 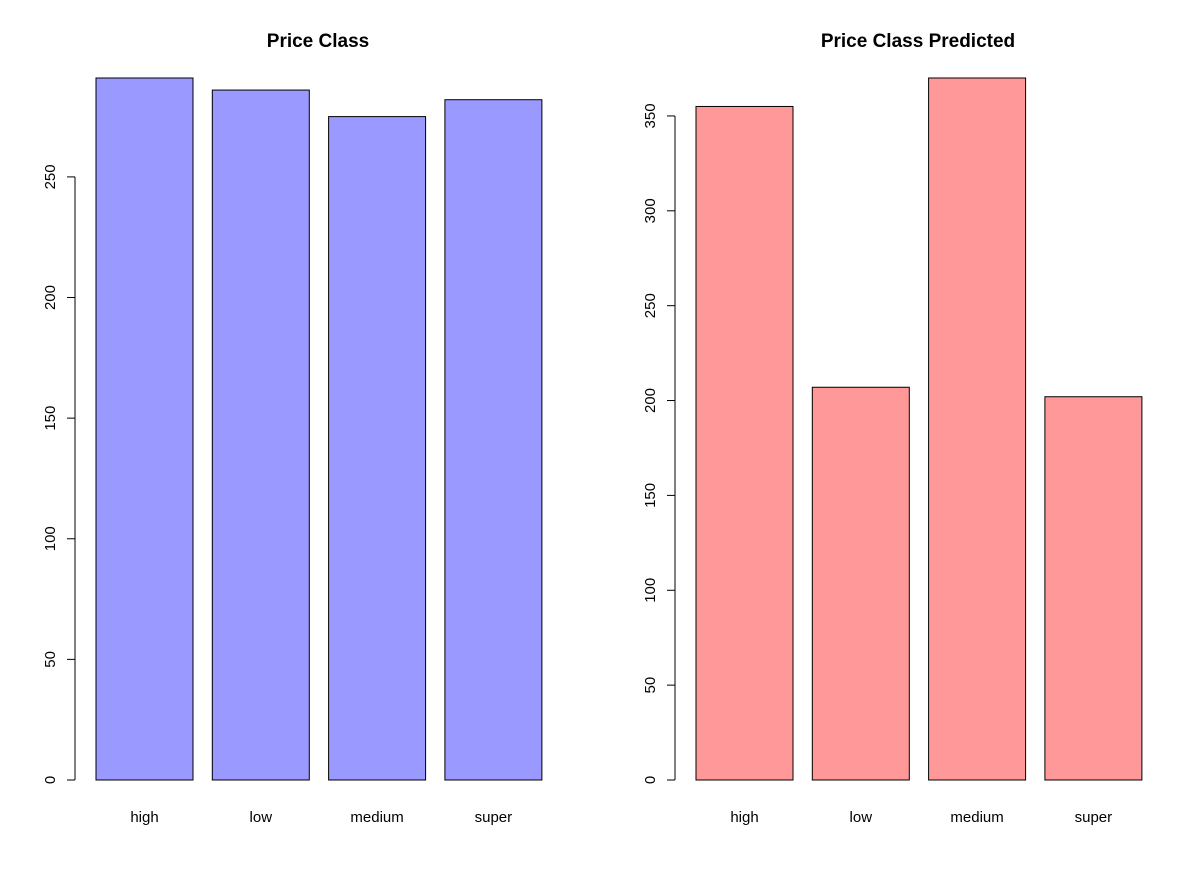 I want to click on y-tick-label: 350, so click(x=650, y=115).